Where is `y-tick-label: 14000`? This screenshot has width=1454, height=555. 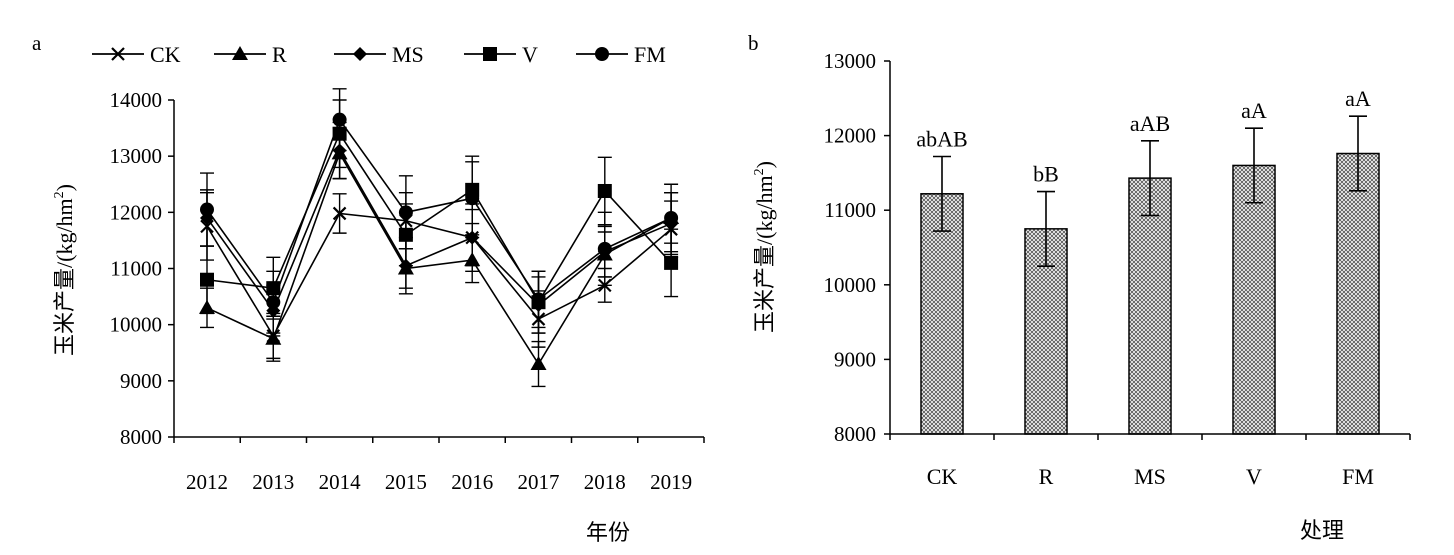 y-tick-label: 14000 is located at coordinates (136, 100).